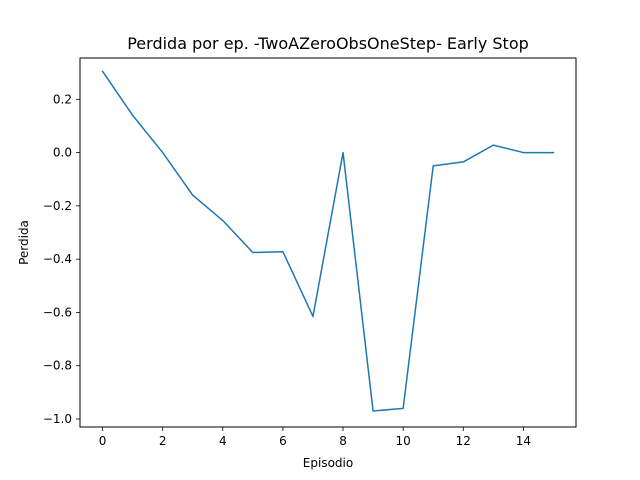  I want to click on y-axis-label: Perdida, so click(24, 242).